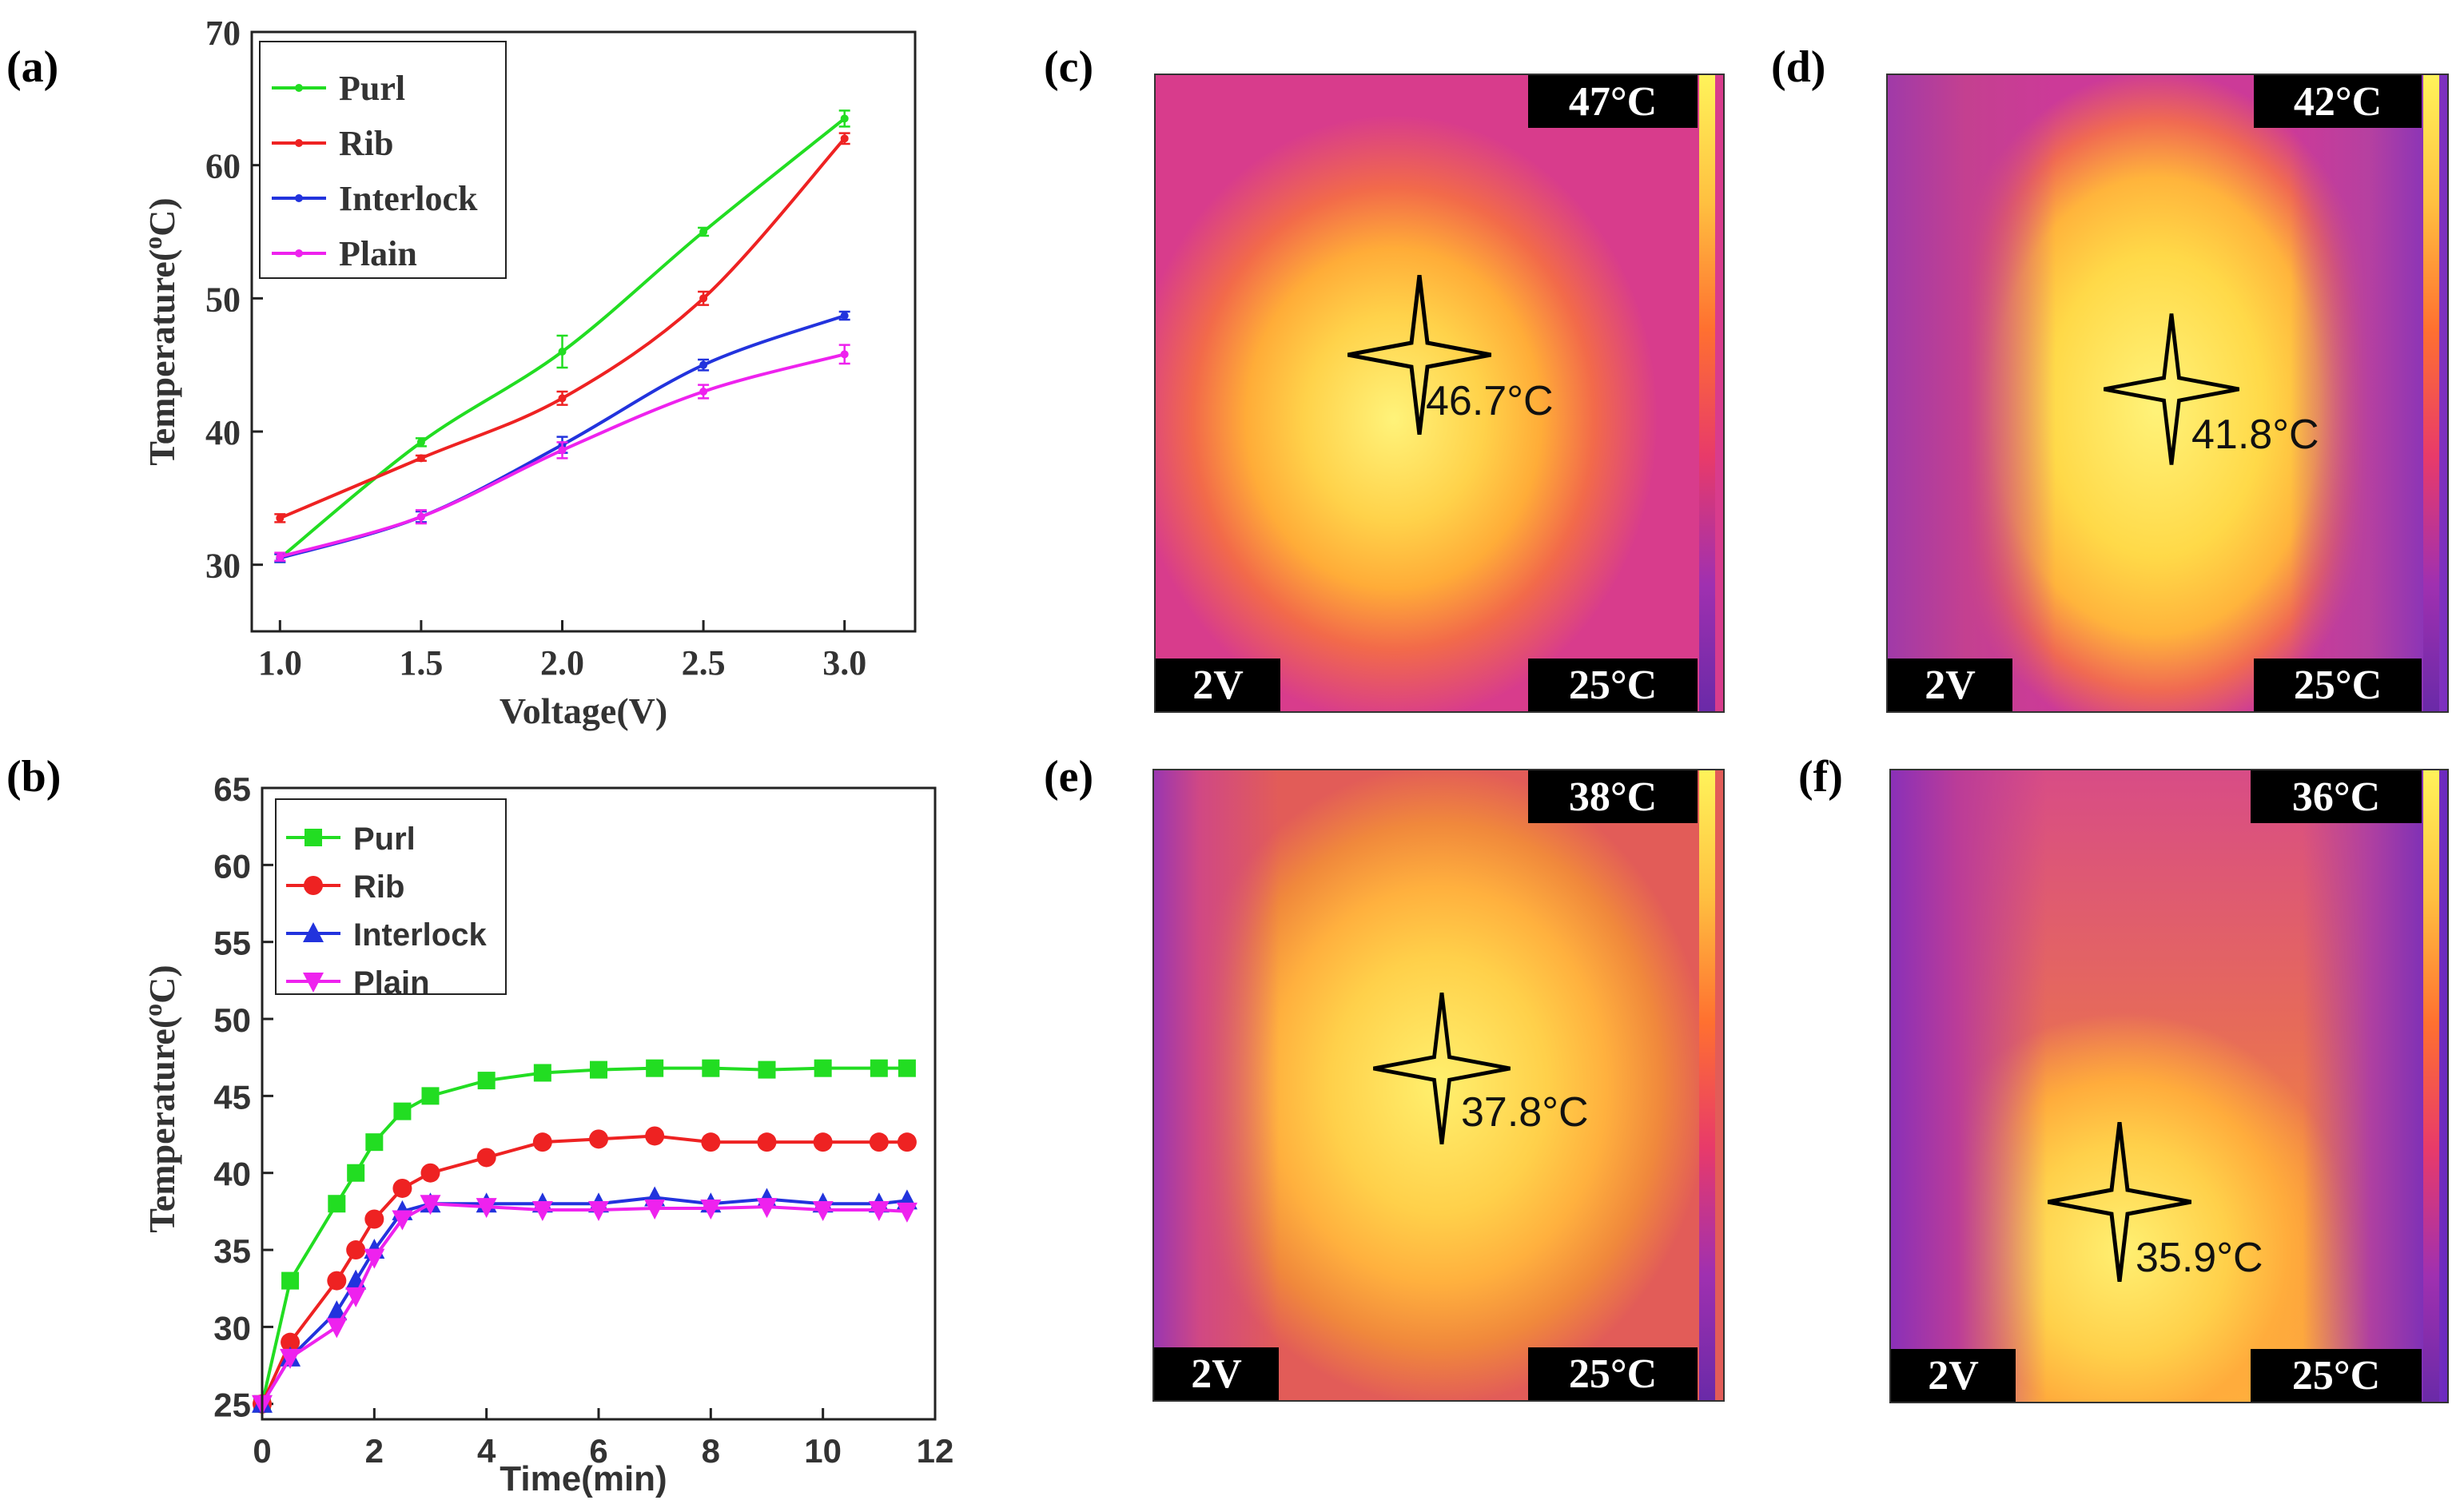 Image resolution: width=2460 pixels, height=1512 pixels. I want to click on chart-a-xtick-label: 1.5, so click(421, 662).